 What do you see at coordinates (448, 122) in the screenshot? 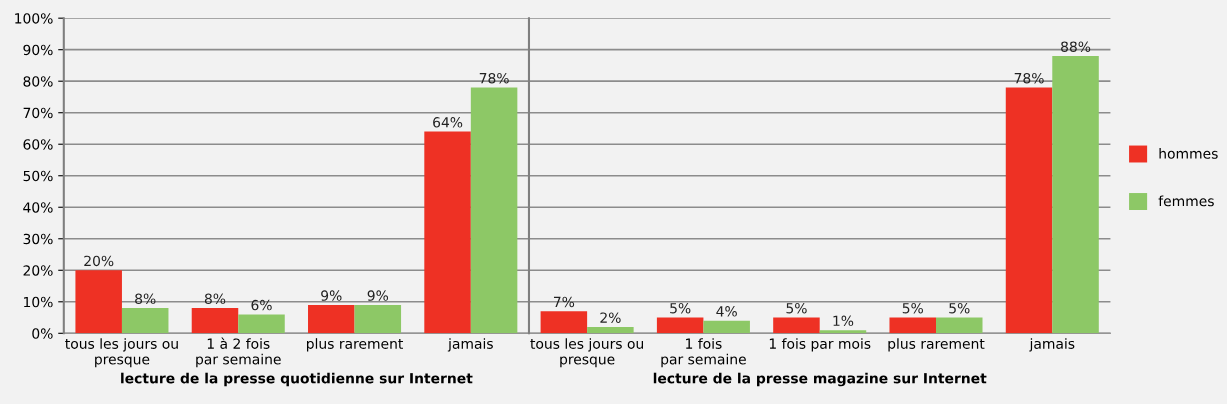
I see `data-label: 64%` at bounding box center [448, 122].